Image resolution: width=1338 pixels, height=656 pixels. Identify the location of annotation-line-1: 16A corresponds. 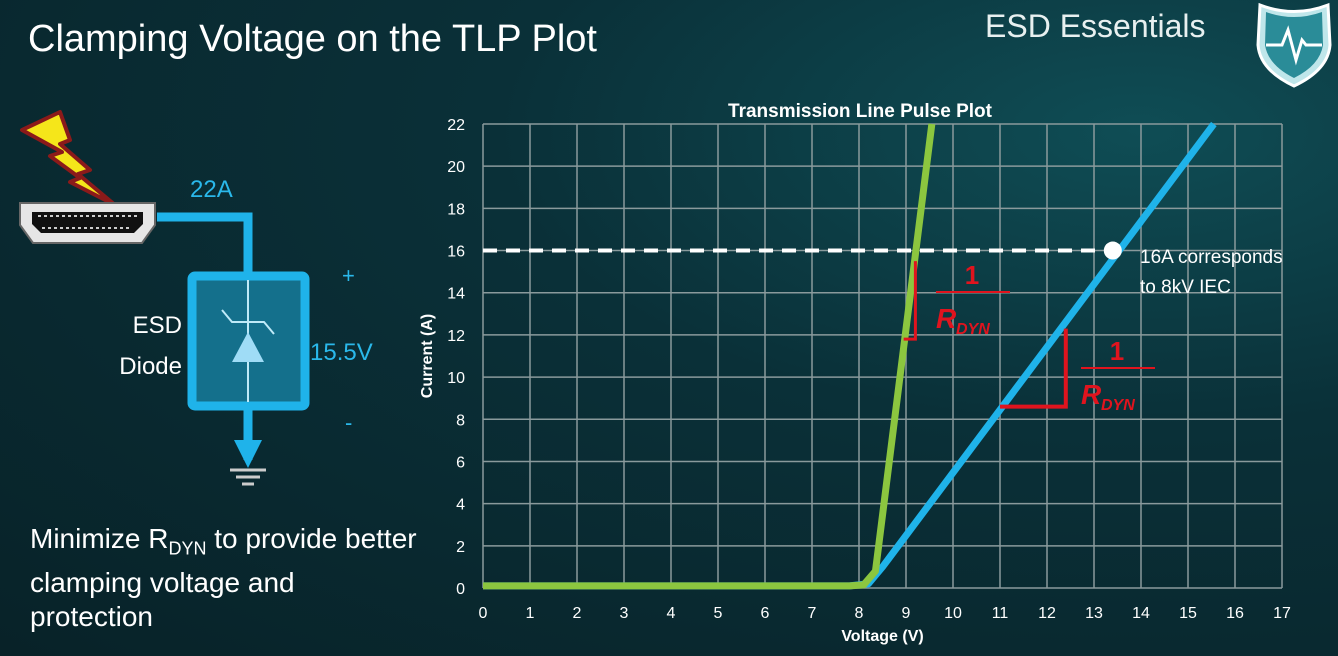
(1211, 257).